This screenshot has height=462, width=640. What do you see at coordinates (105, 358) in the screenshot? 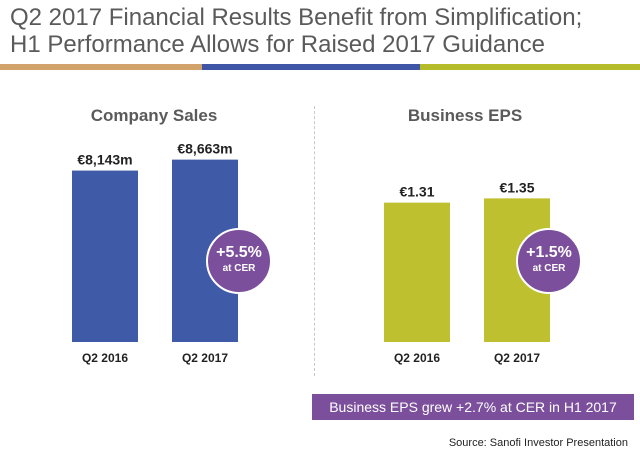
I see `sales-category-label-1: Q2 2016` at bounding box center [105, 358].